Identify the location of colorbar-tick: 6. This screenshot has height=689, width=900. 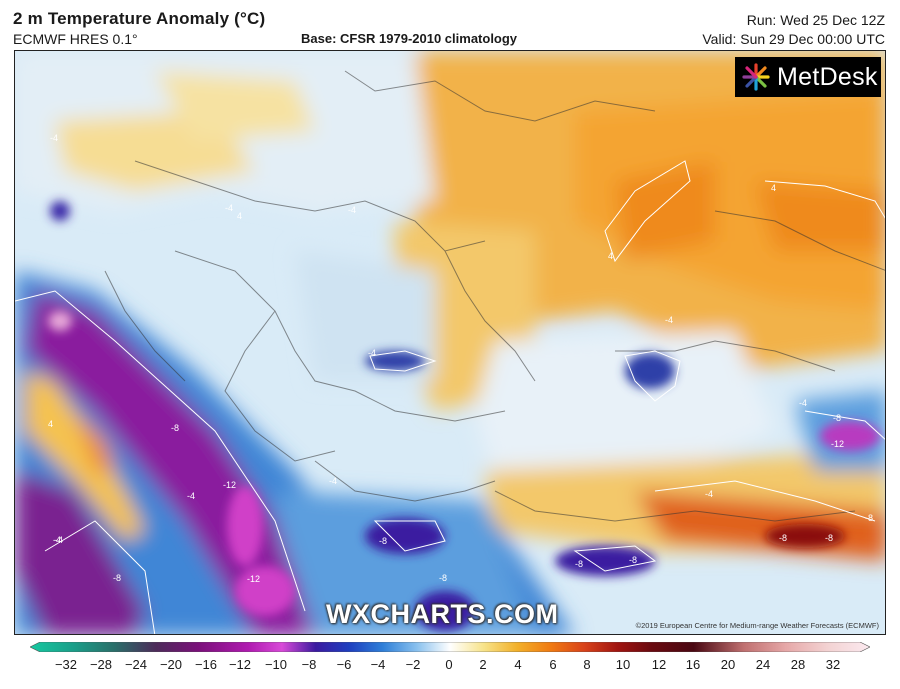
(553, 664).